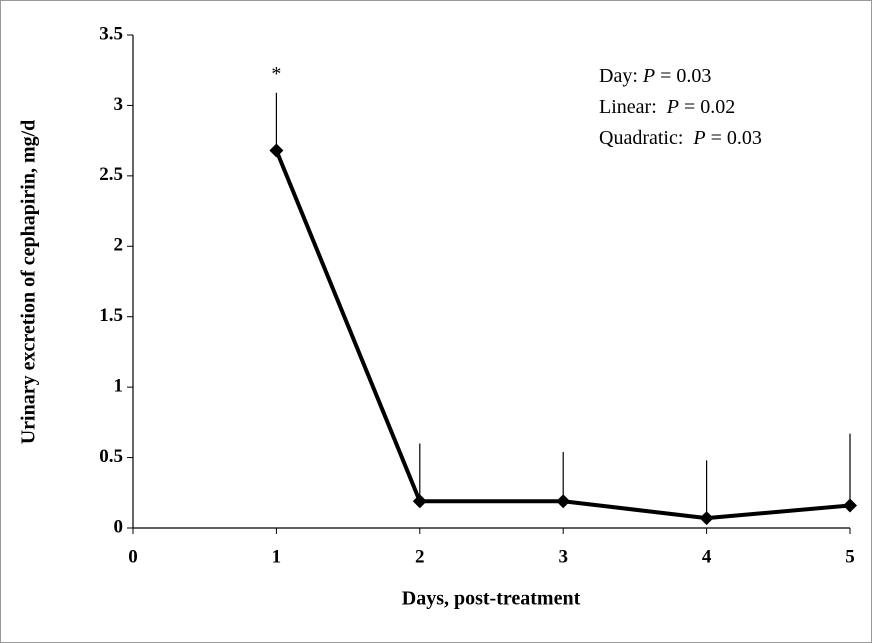 The height and width of the screenshot is (643, 872). I want to click on y-tick-label: 1, so click(119, 386).